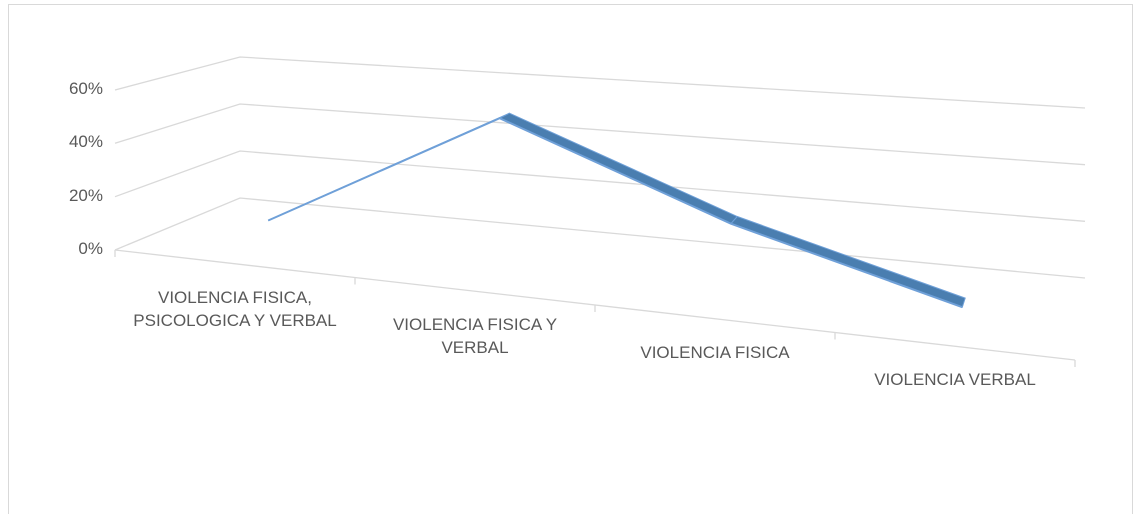  Describe the element at coordinates (235, 308) in the screenshot. I see `x-tick-label: VIOLENCIA FISICA, PSICOLOGICA Y VERBAL` at that location.